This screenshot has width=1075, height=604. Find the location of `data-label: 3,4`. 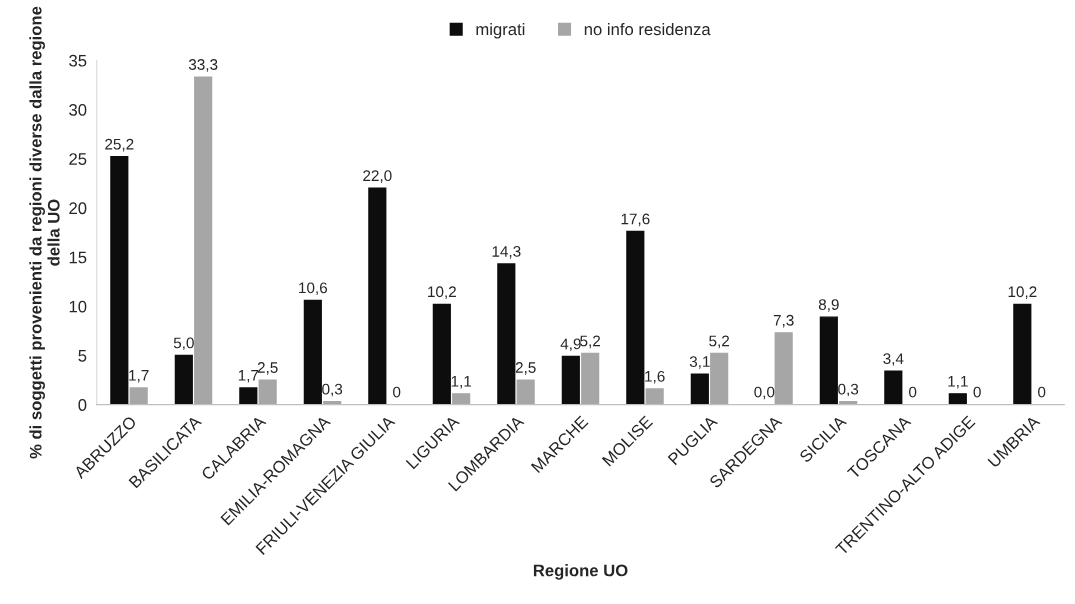

data-label: 3,4 is located at coordinates (893, 359).